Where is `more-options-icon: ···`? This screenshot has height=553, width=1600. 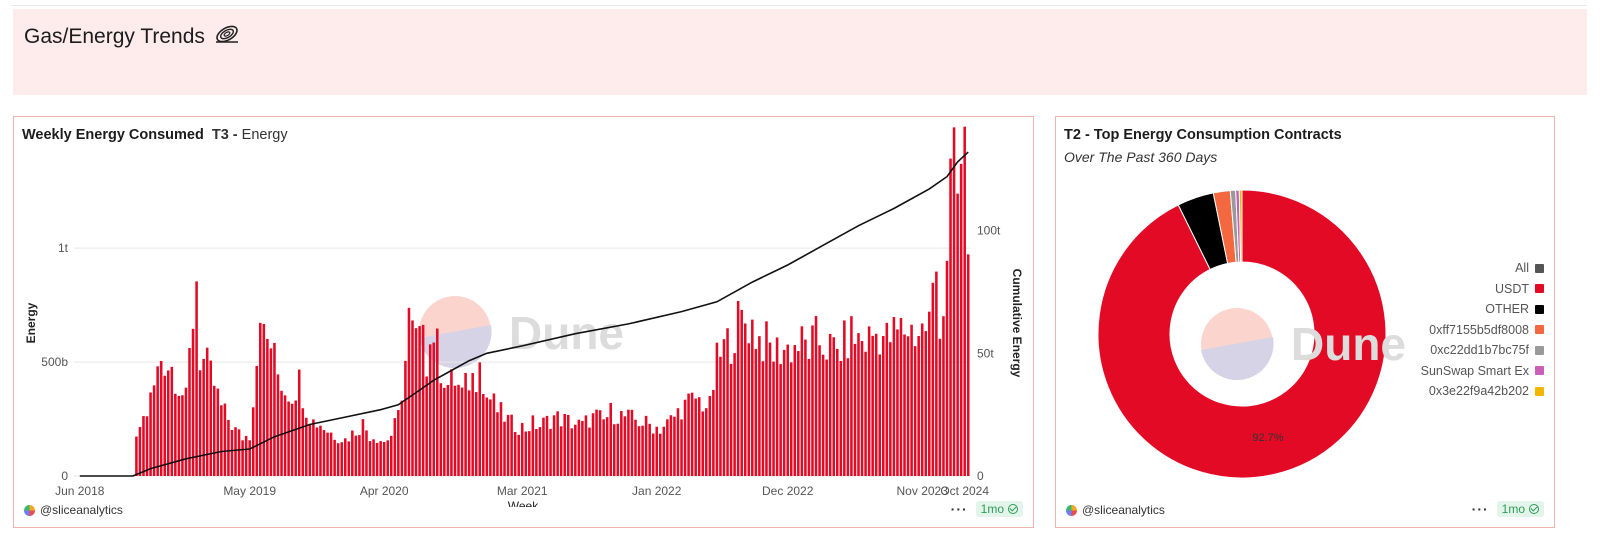 more-options-icon: ··· is located at coordinates (959, 509).